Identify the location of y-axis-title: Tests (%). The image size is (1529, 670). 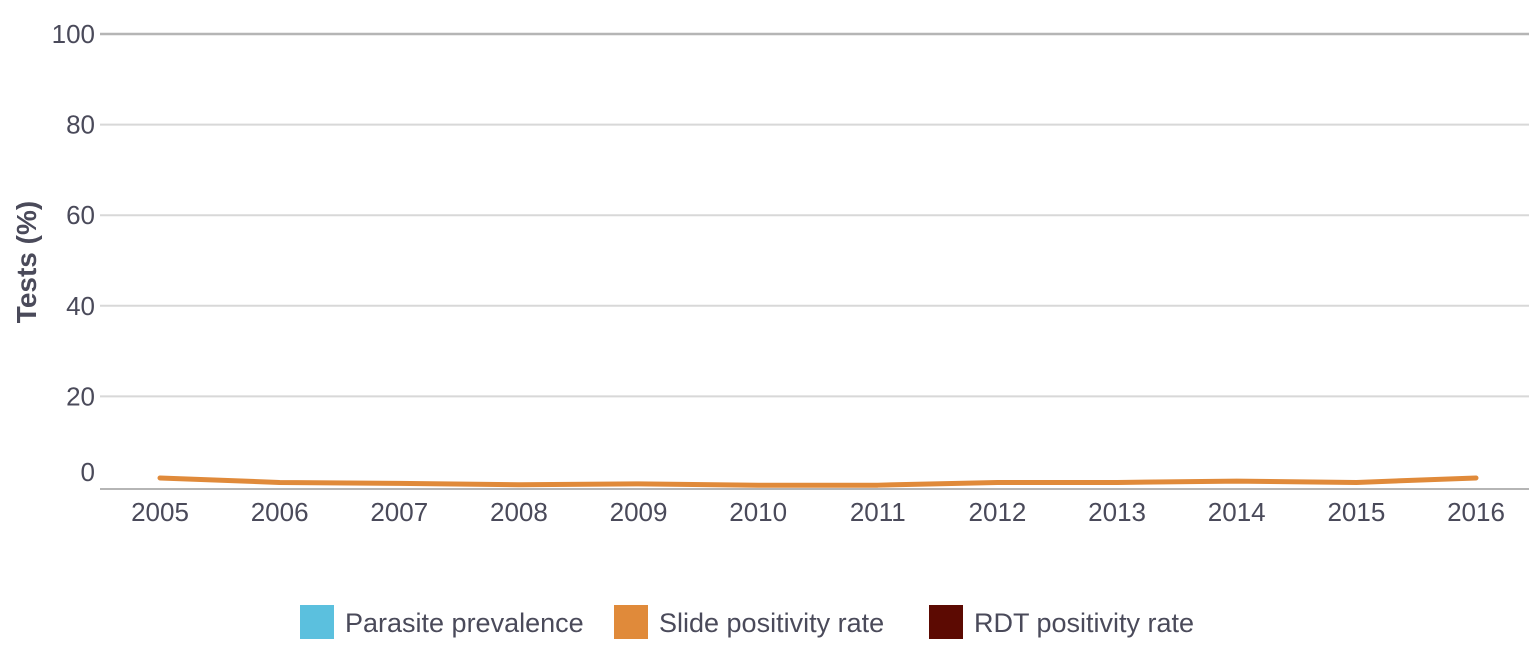
(26, 262).